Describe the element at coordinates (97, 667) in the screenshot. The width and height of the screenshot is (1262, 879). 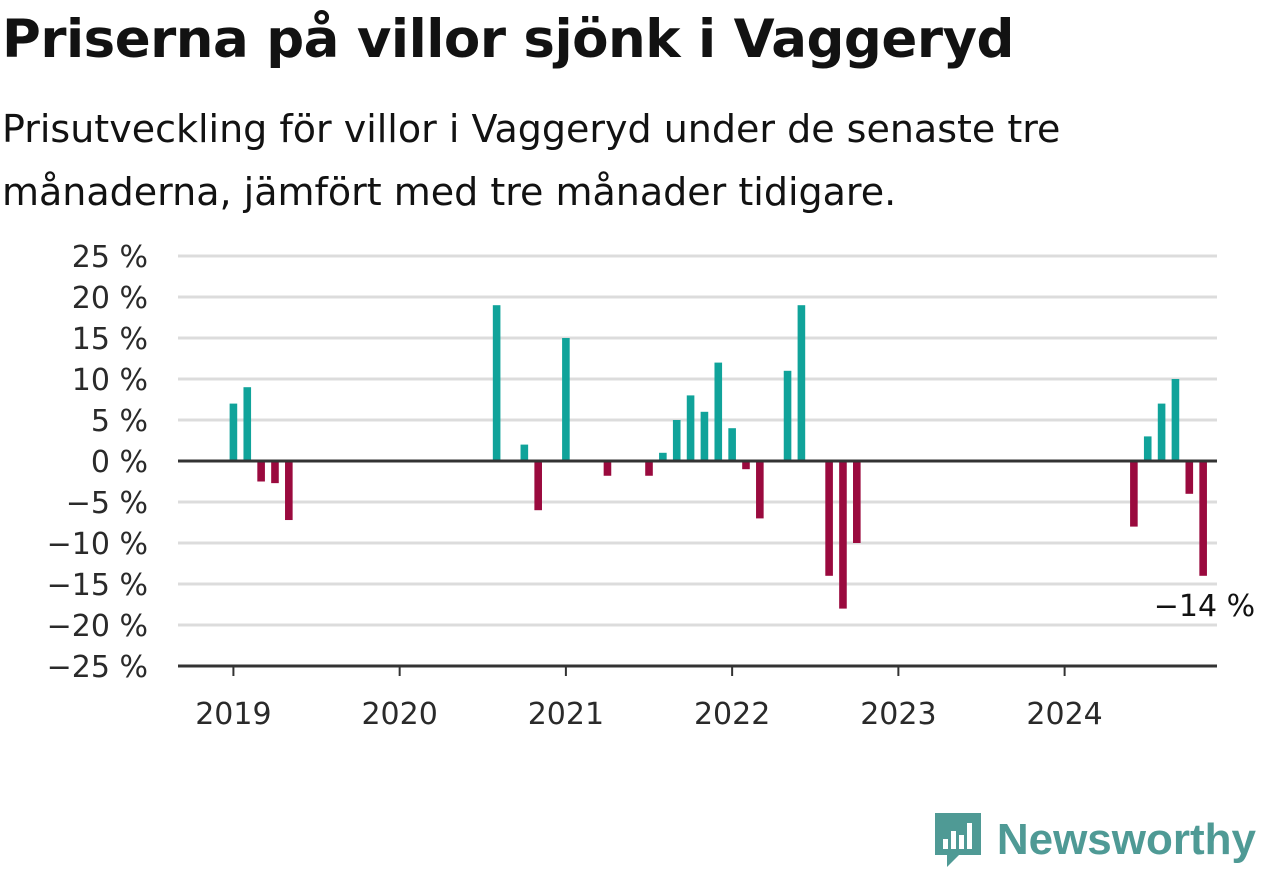
I see `y-tick-label: −25 %` at that location.